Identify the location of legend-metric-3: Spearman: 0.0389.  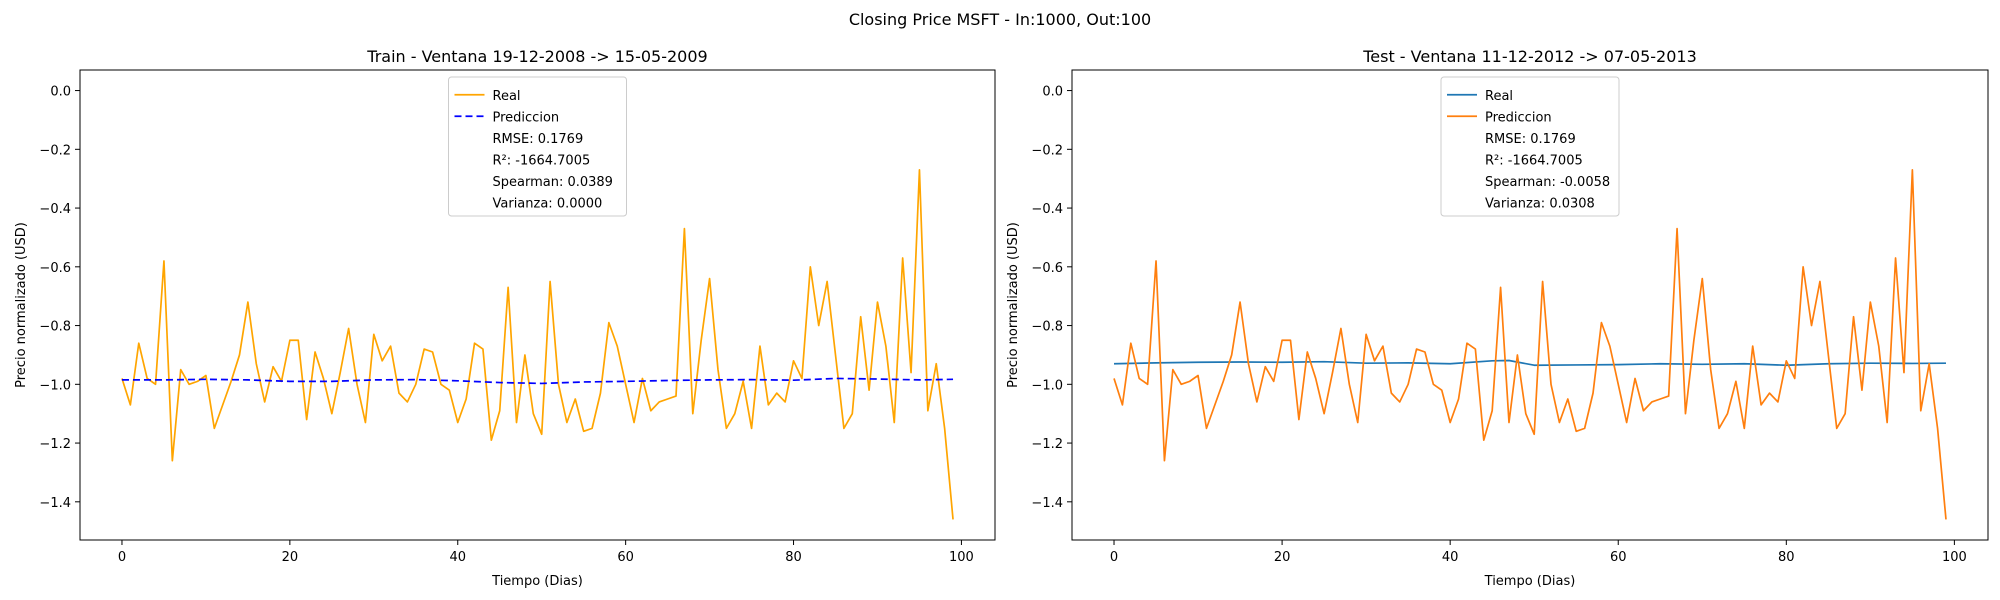
(553, 182).